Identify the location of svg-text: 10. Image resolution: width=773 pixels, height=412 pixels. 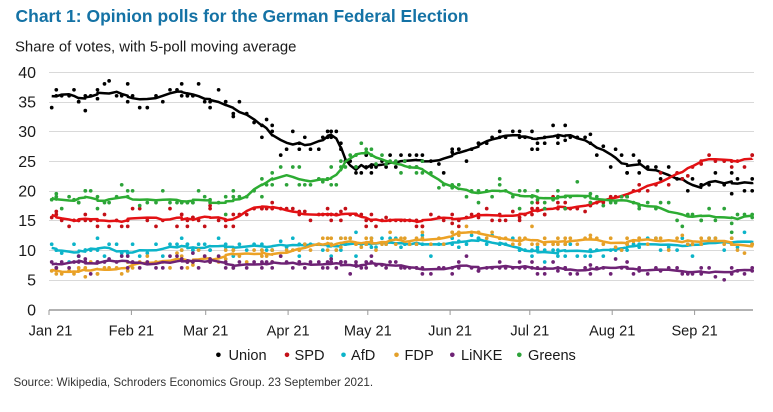
(27, 251).